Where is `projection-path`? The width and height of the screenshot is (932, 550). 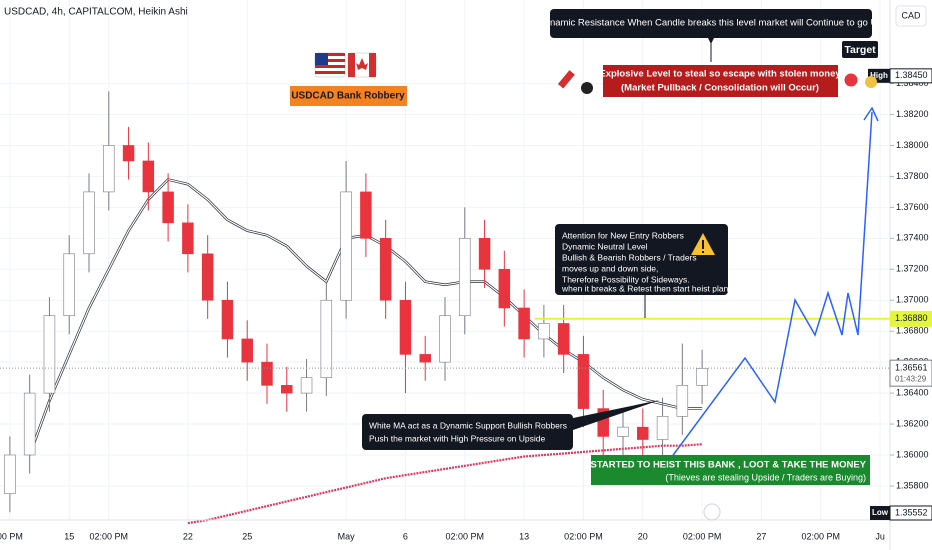 projection-path is located at coordinates (770, 287).